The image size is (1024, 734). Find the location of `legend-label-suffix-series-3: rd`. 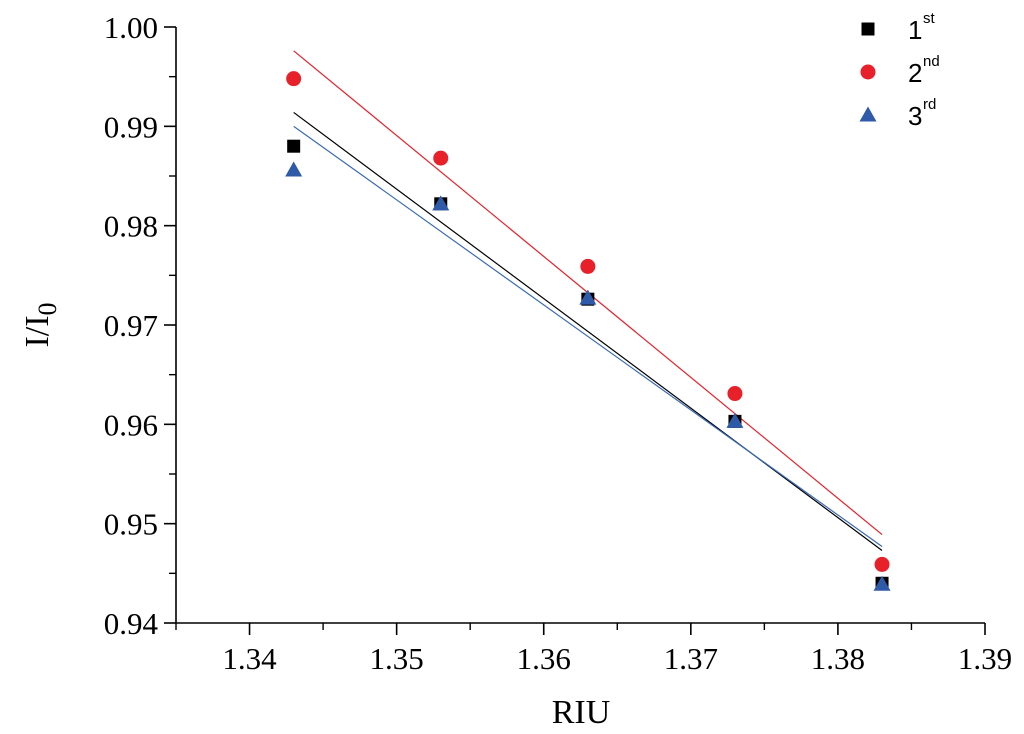

legend-label-suffix-series-3: rd is located at coordinates (929, 104).